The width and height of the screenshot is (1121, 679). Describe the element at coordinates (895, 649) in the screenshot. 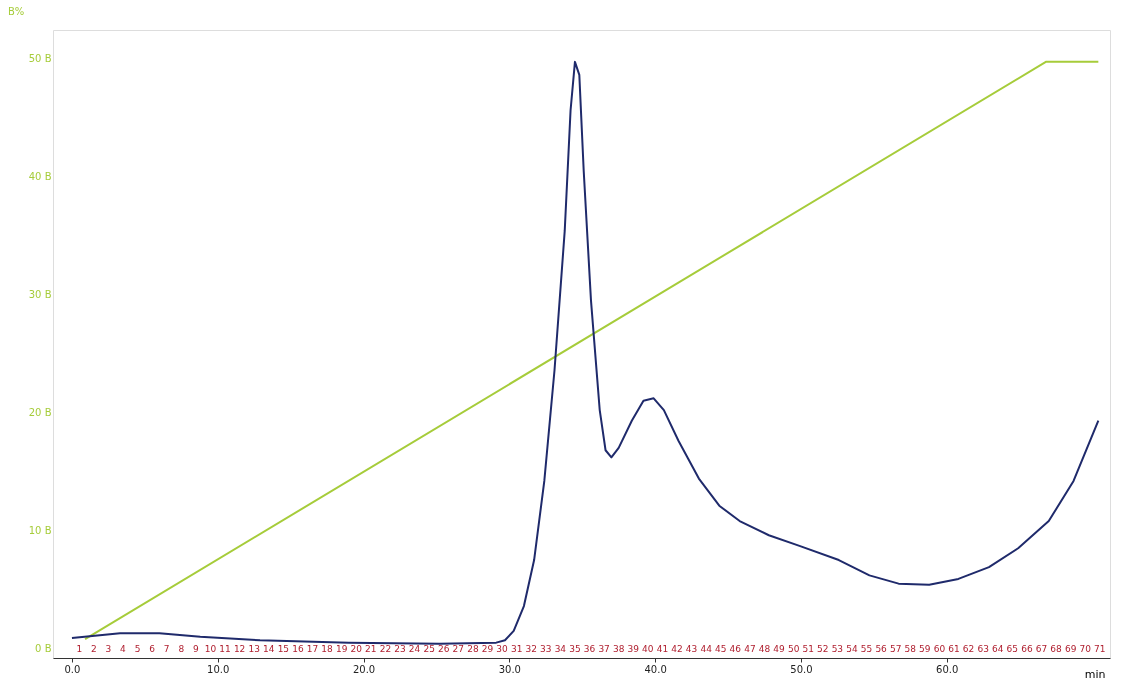

I see `x2-tick-label: 57` at that location.